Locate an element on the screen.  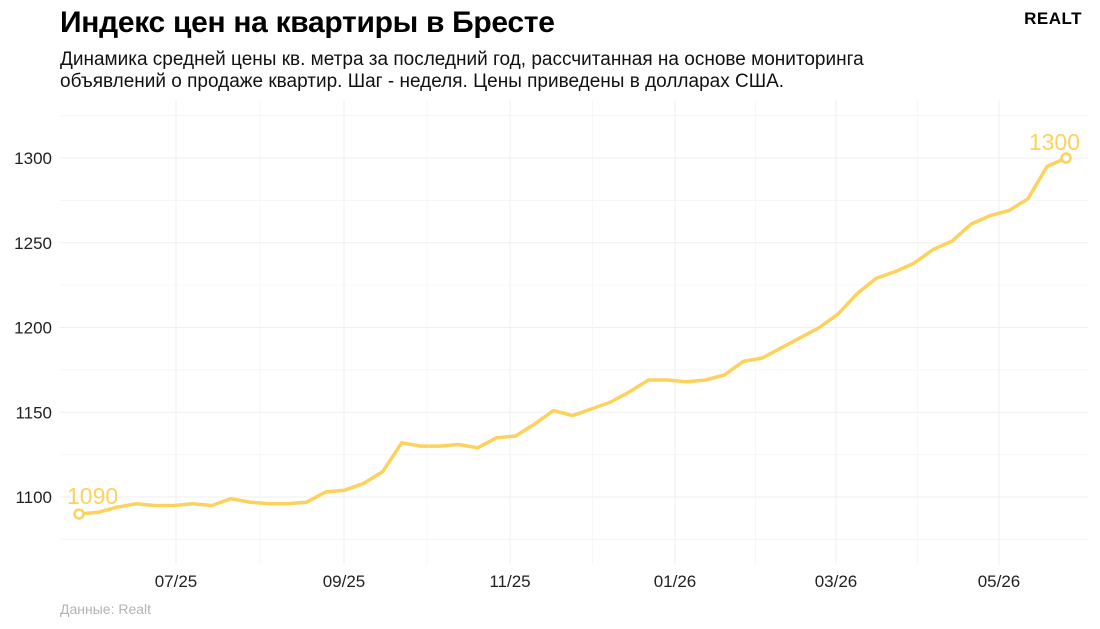
y-tick-label: 1150 is located at coordinates (33, 412).